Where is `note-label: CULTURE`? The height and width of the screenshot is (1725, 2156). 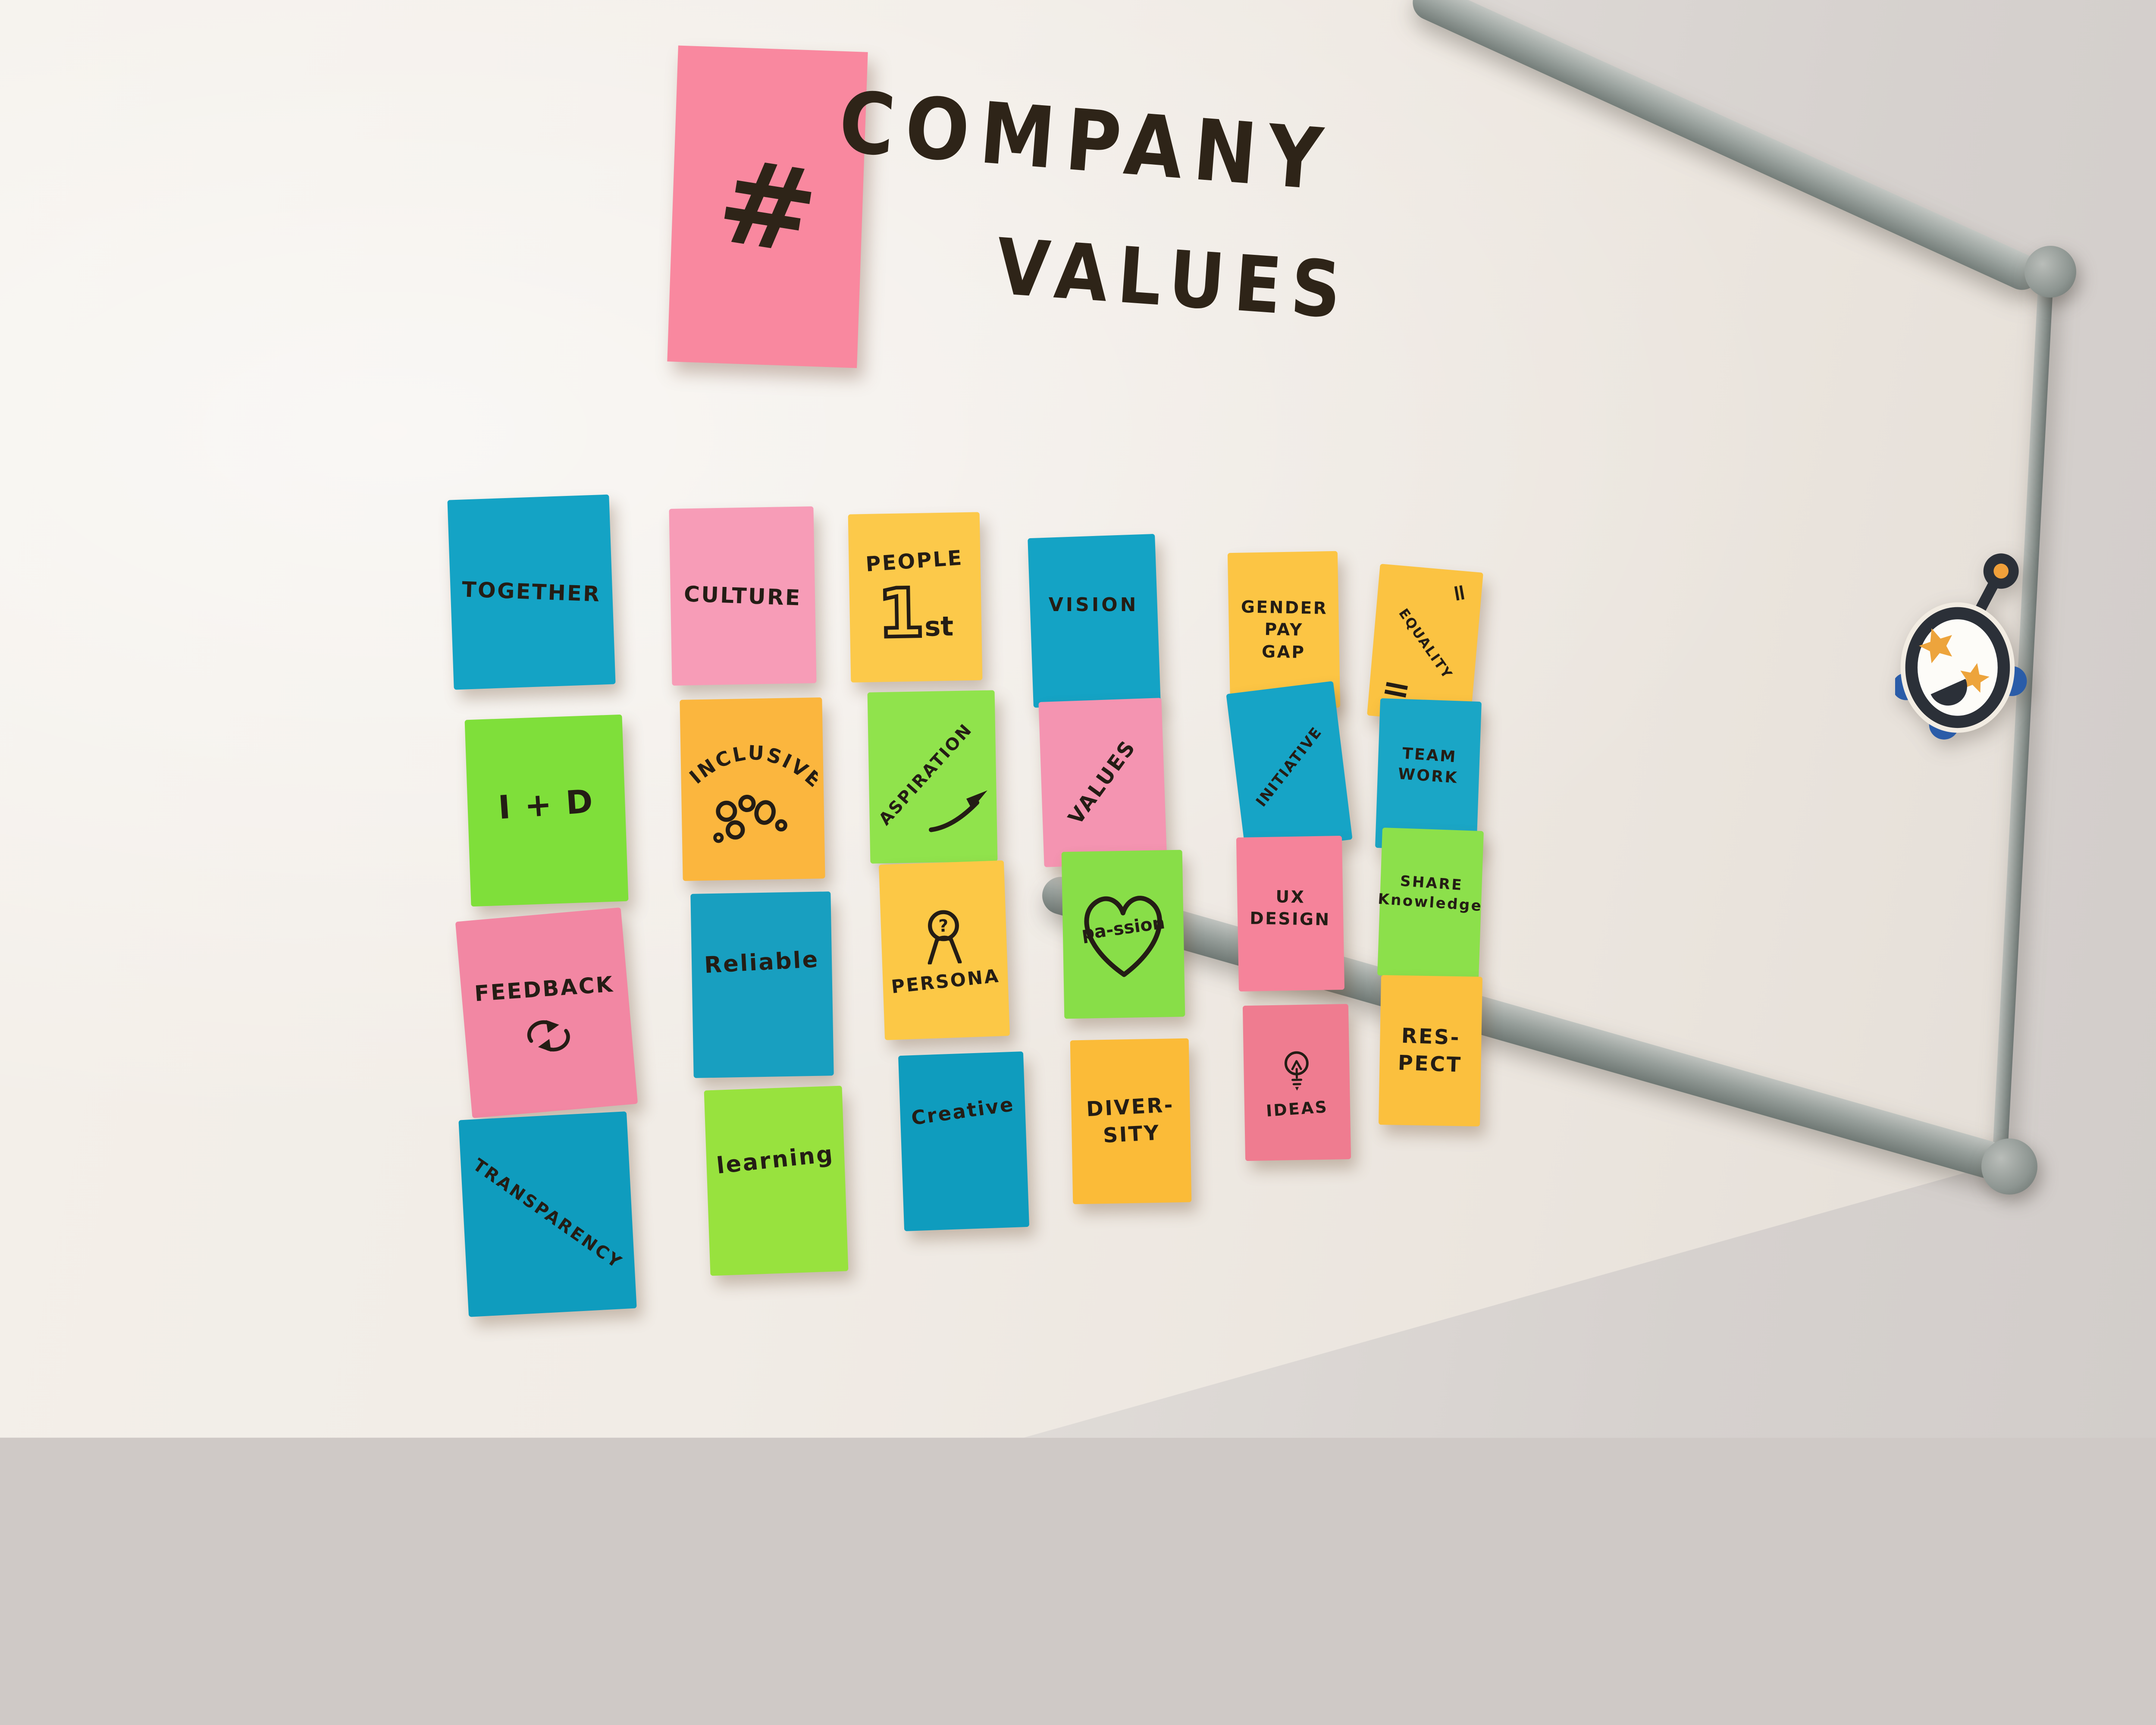 note-label: CULTURE is located at coordinates (742, 596).